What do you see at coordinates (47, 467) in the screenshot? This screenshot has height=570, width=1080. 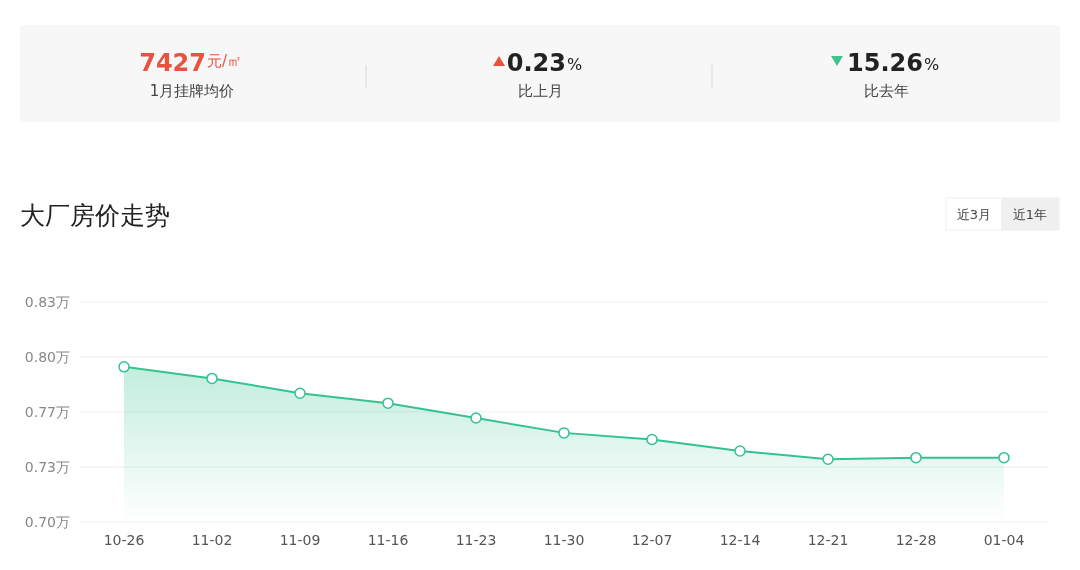 I see `y-tick-label: 0.73万` at bounding box center [47, 467].